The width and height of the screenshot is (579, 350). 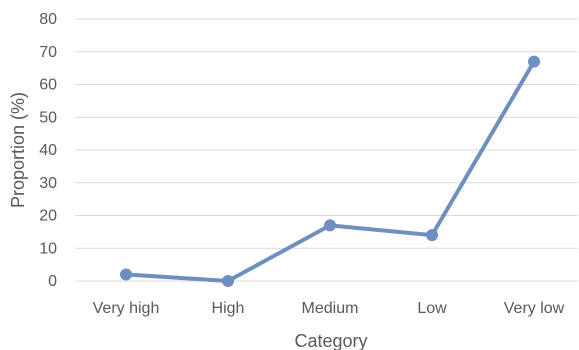 What do you see at coordinates (432, 308) in the screenshot?
I see `x-tick-label: Low` at bounding box center [432, 308].